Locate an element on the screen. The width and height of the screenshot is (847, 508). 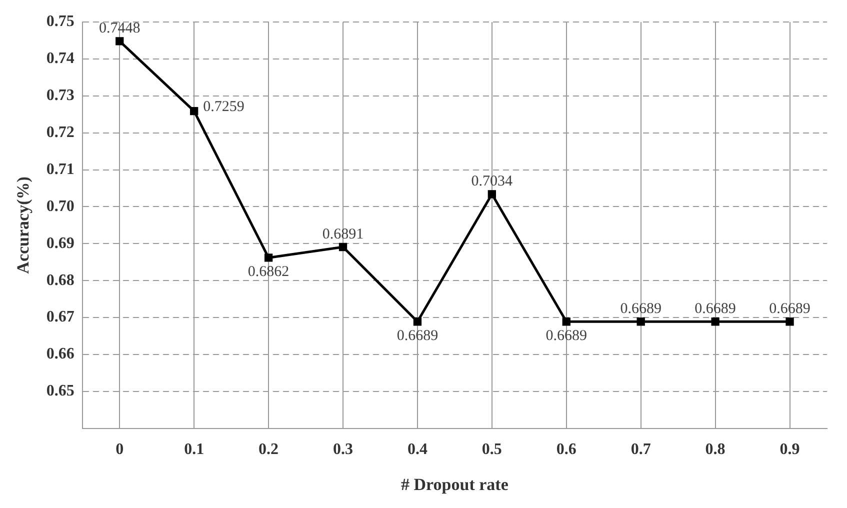
x-tick-label: 0.3 is located at coordinates (343, 449).